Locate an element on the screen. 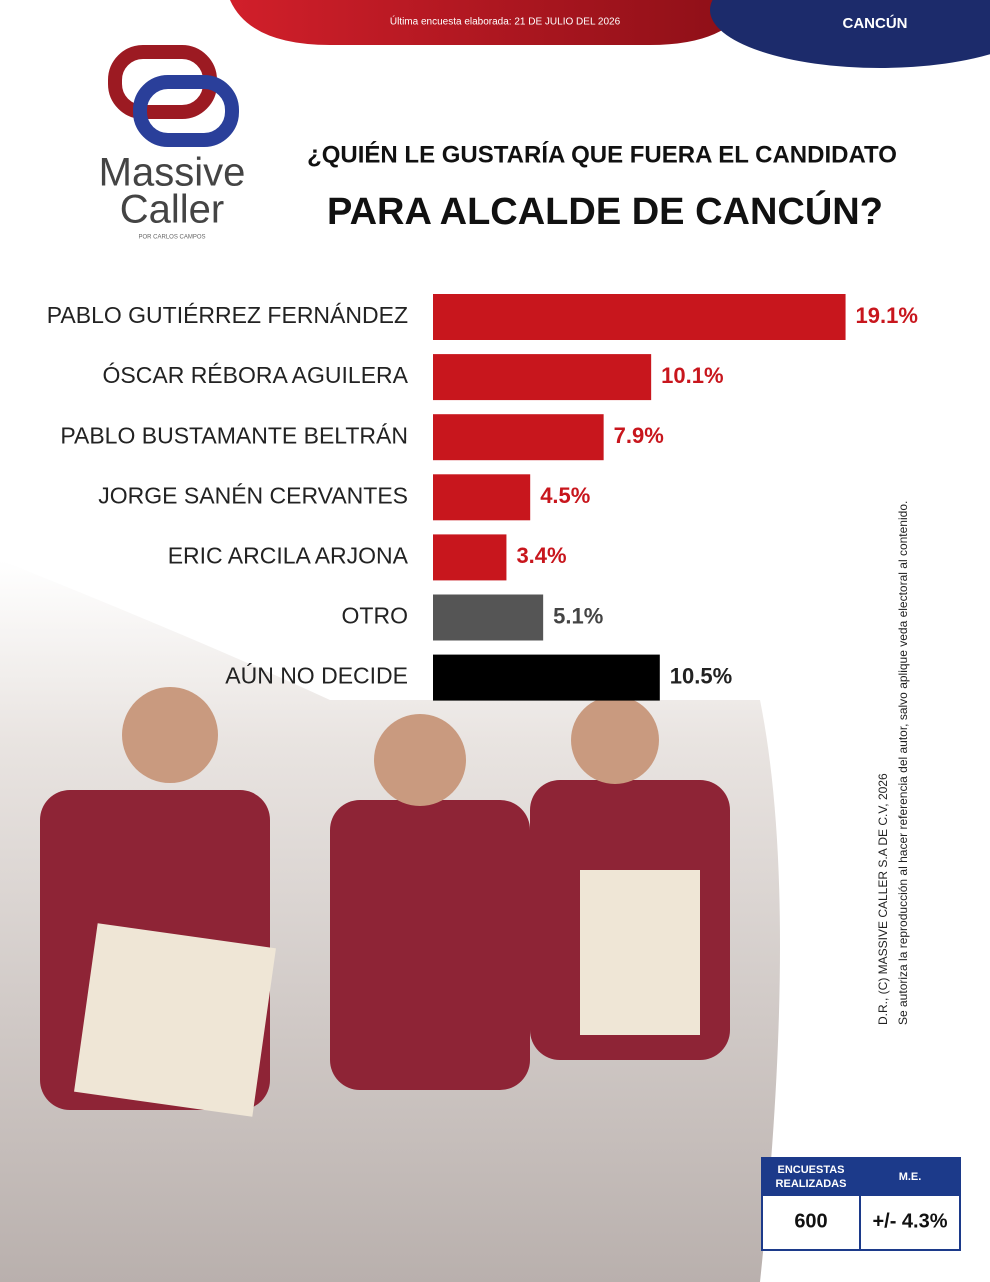  value-label: 10.1% is located at coordinates (692, 375).